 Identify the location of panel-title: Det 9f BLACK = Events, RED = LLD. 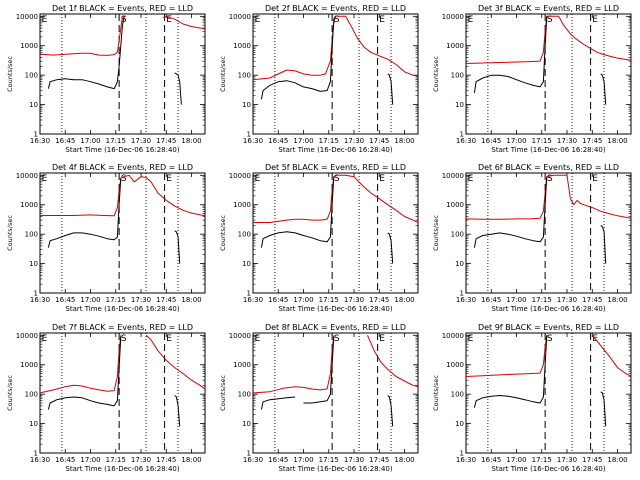
(548, 327).